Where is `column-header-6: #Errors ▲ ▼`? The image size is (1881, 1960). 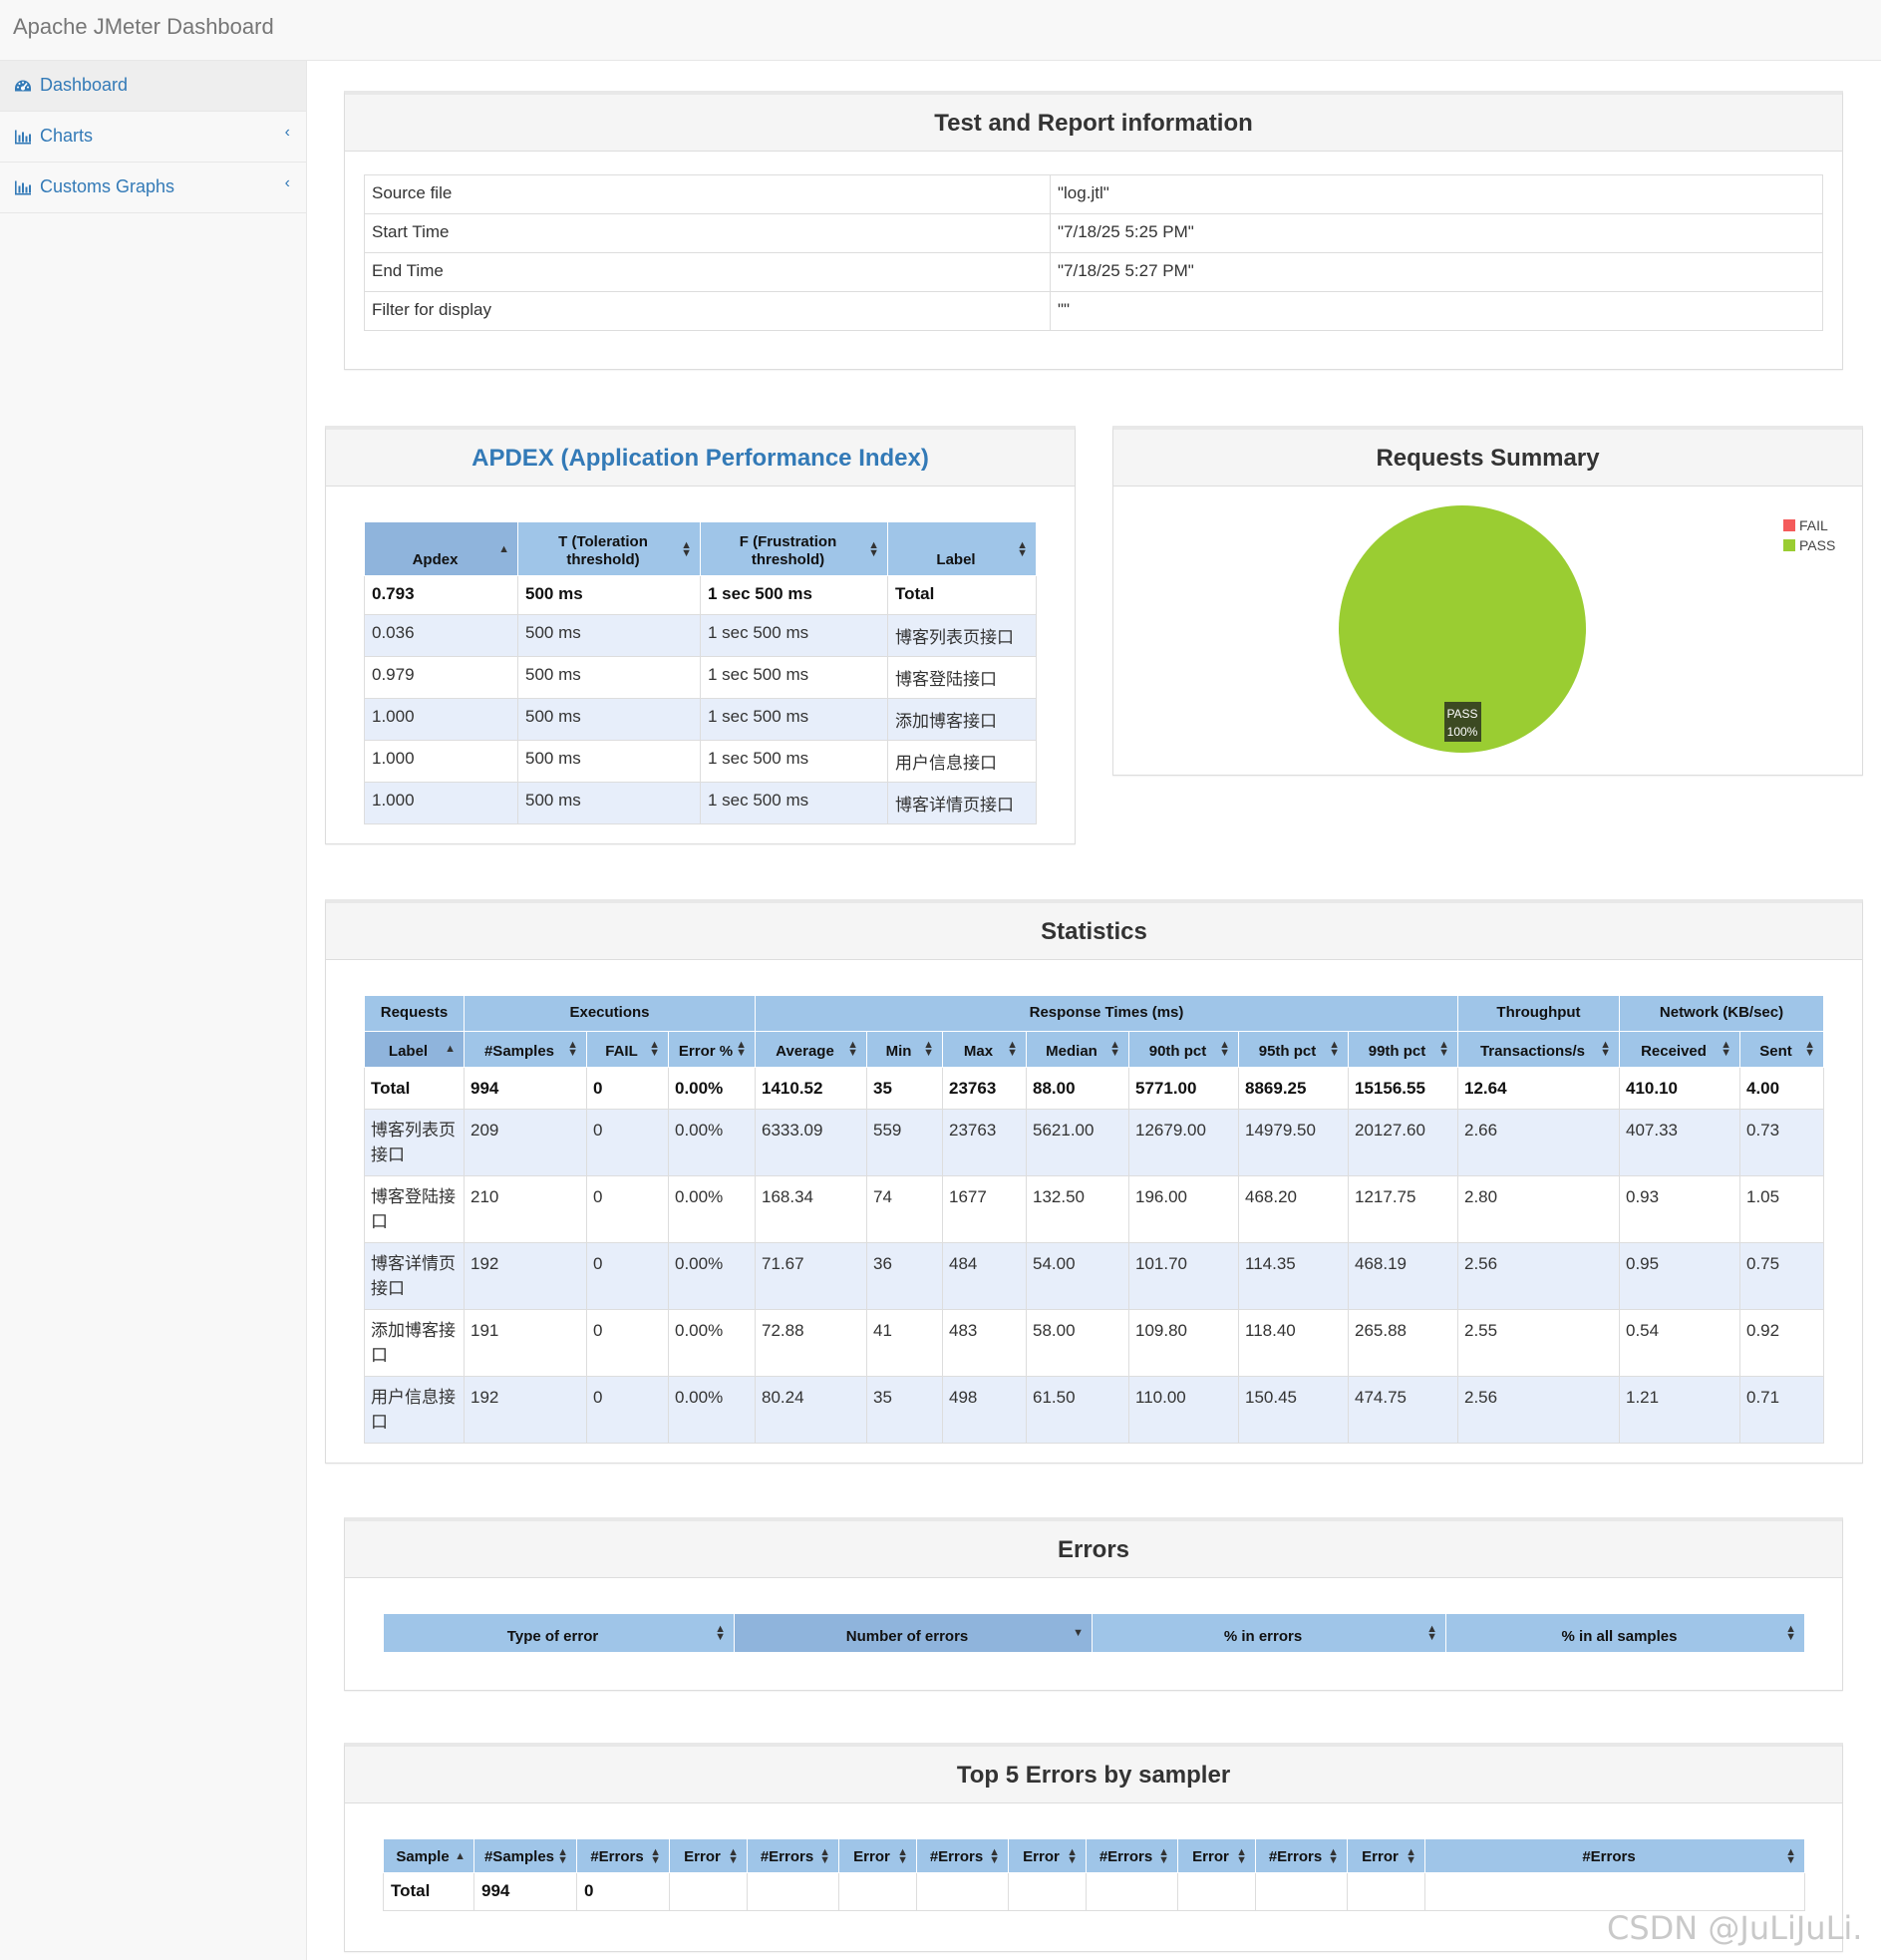
column-header-6: #Errors ▲ ▼ is located at coordinates (963, 1855).